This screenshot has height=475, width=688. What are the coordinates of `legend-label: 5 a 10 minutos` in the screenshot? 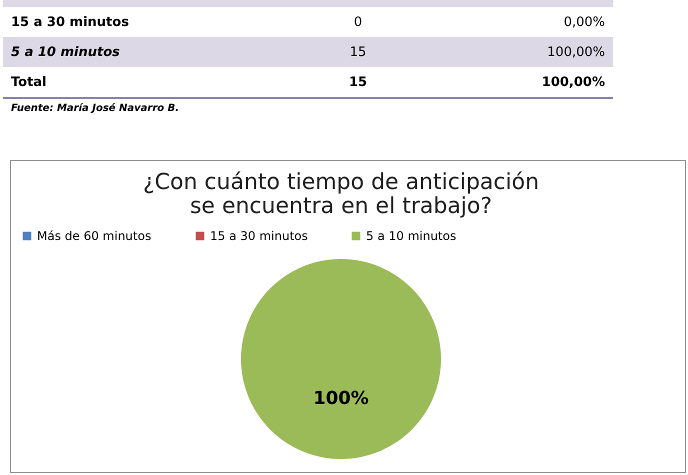 It's located at (411, 236).